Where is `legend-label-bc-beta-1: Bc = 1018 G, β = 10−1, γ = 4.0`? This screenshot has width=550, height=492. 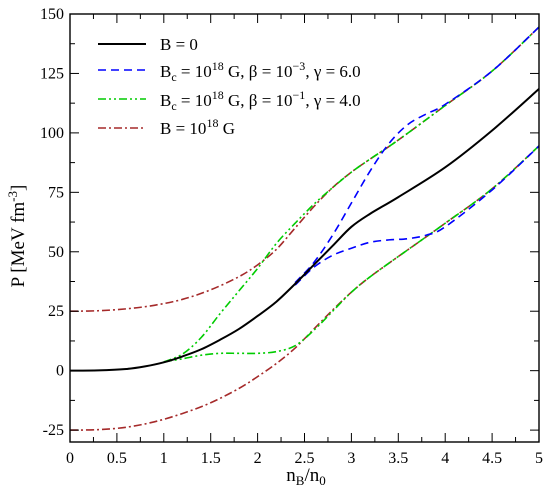
legend-label-bc-beta-1: Bc = 1018 G, β = 10−1, γ = 4.0 is located at coordinates (260, 100).